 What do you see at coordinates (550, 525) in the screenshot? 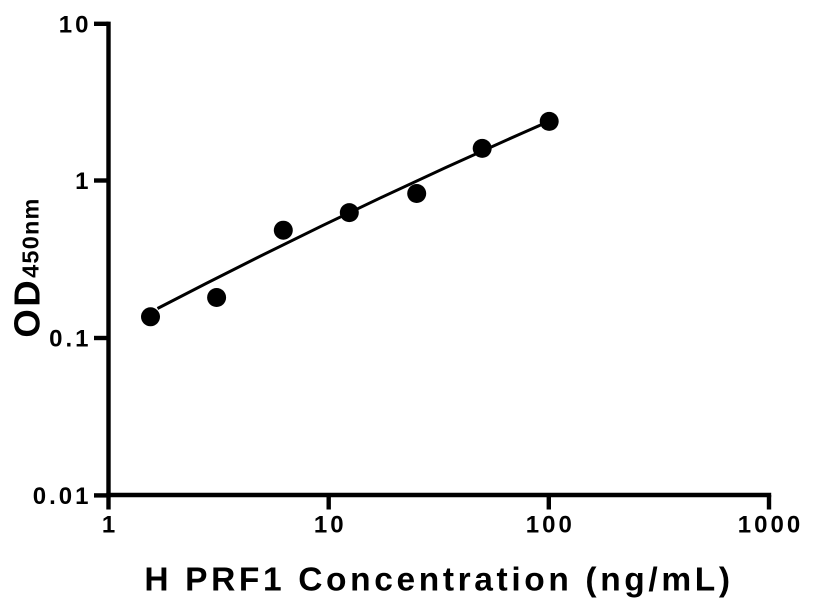
I see `svg-text: 100` at bounding box center [550, 525].